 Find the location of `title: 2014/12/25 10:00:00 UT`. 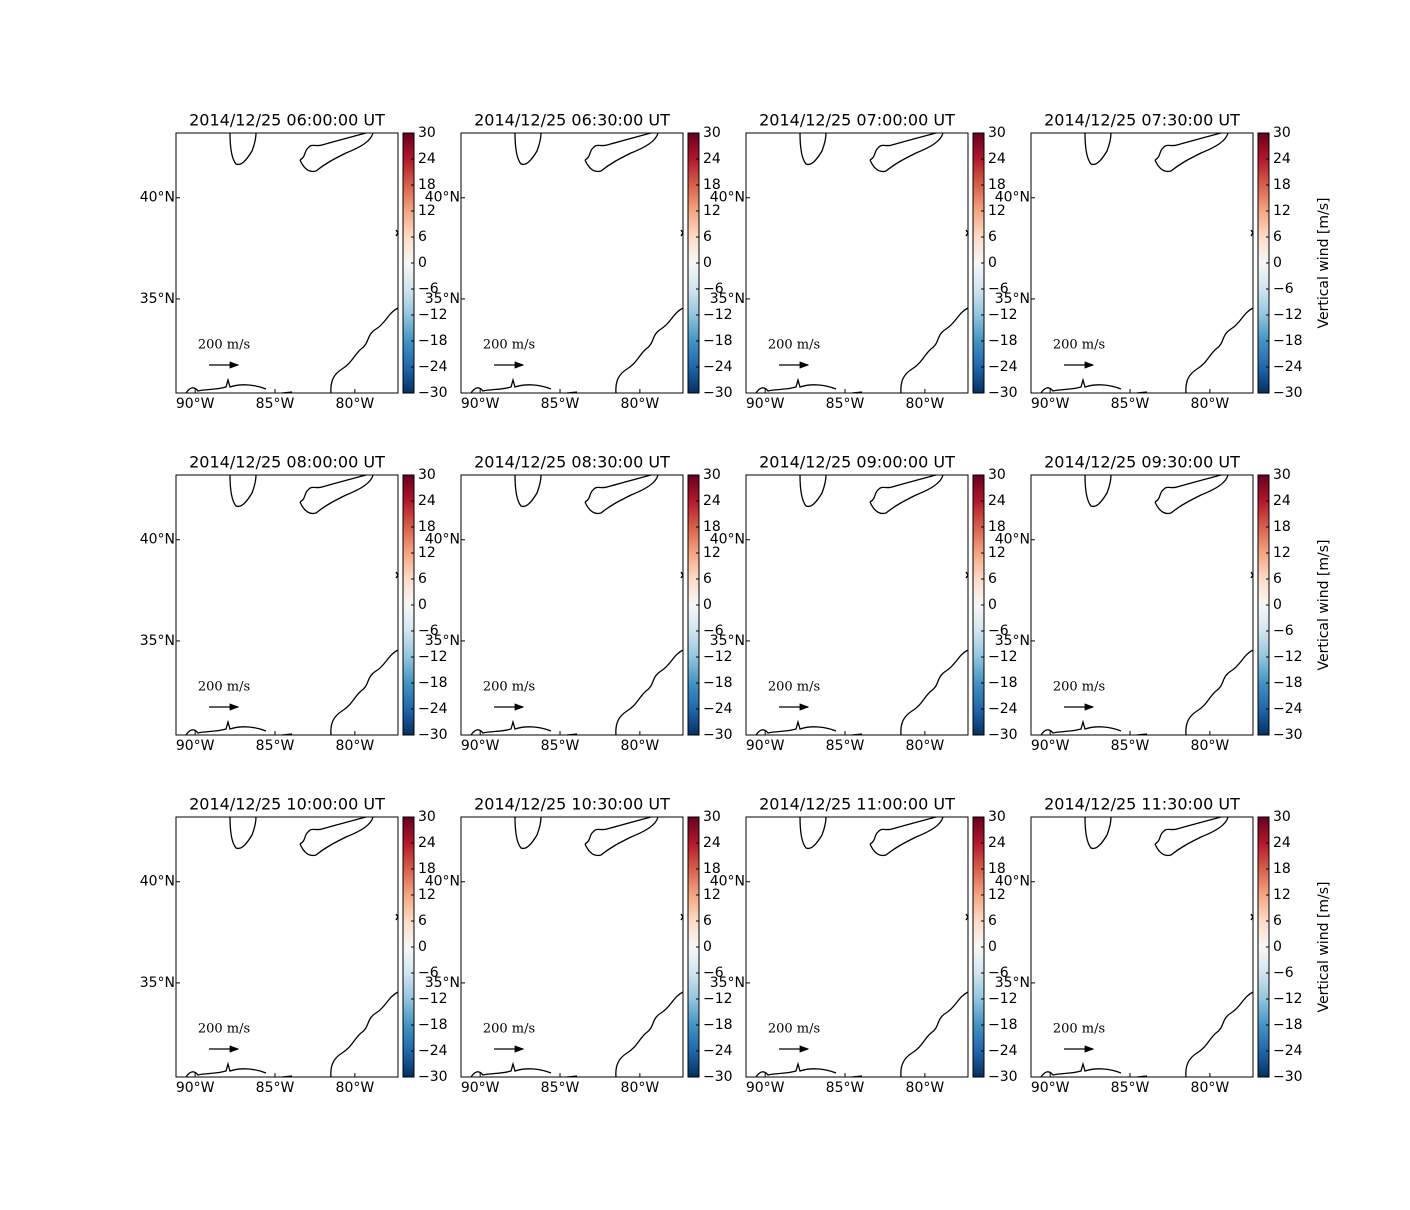

title: 2014/12/25 10:00:00 UT is located at coordinates (287, 804).